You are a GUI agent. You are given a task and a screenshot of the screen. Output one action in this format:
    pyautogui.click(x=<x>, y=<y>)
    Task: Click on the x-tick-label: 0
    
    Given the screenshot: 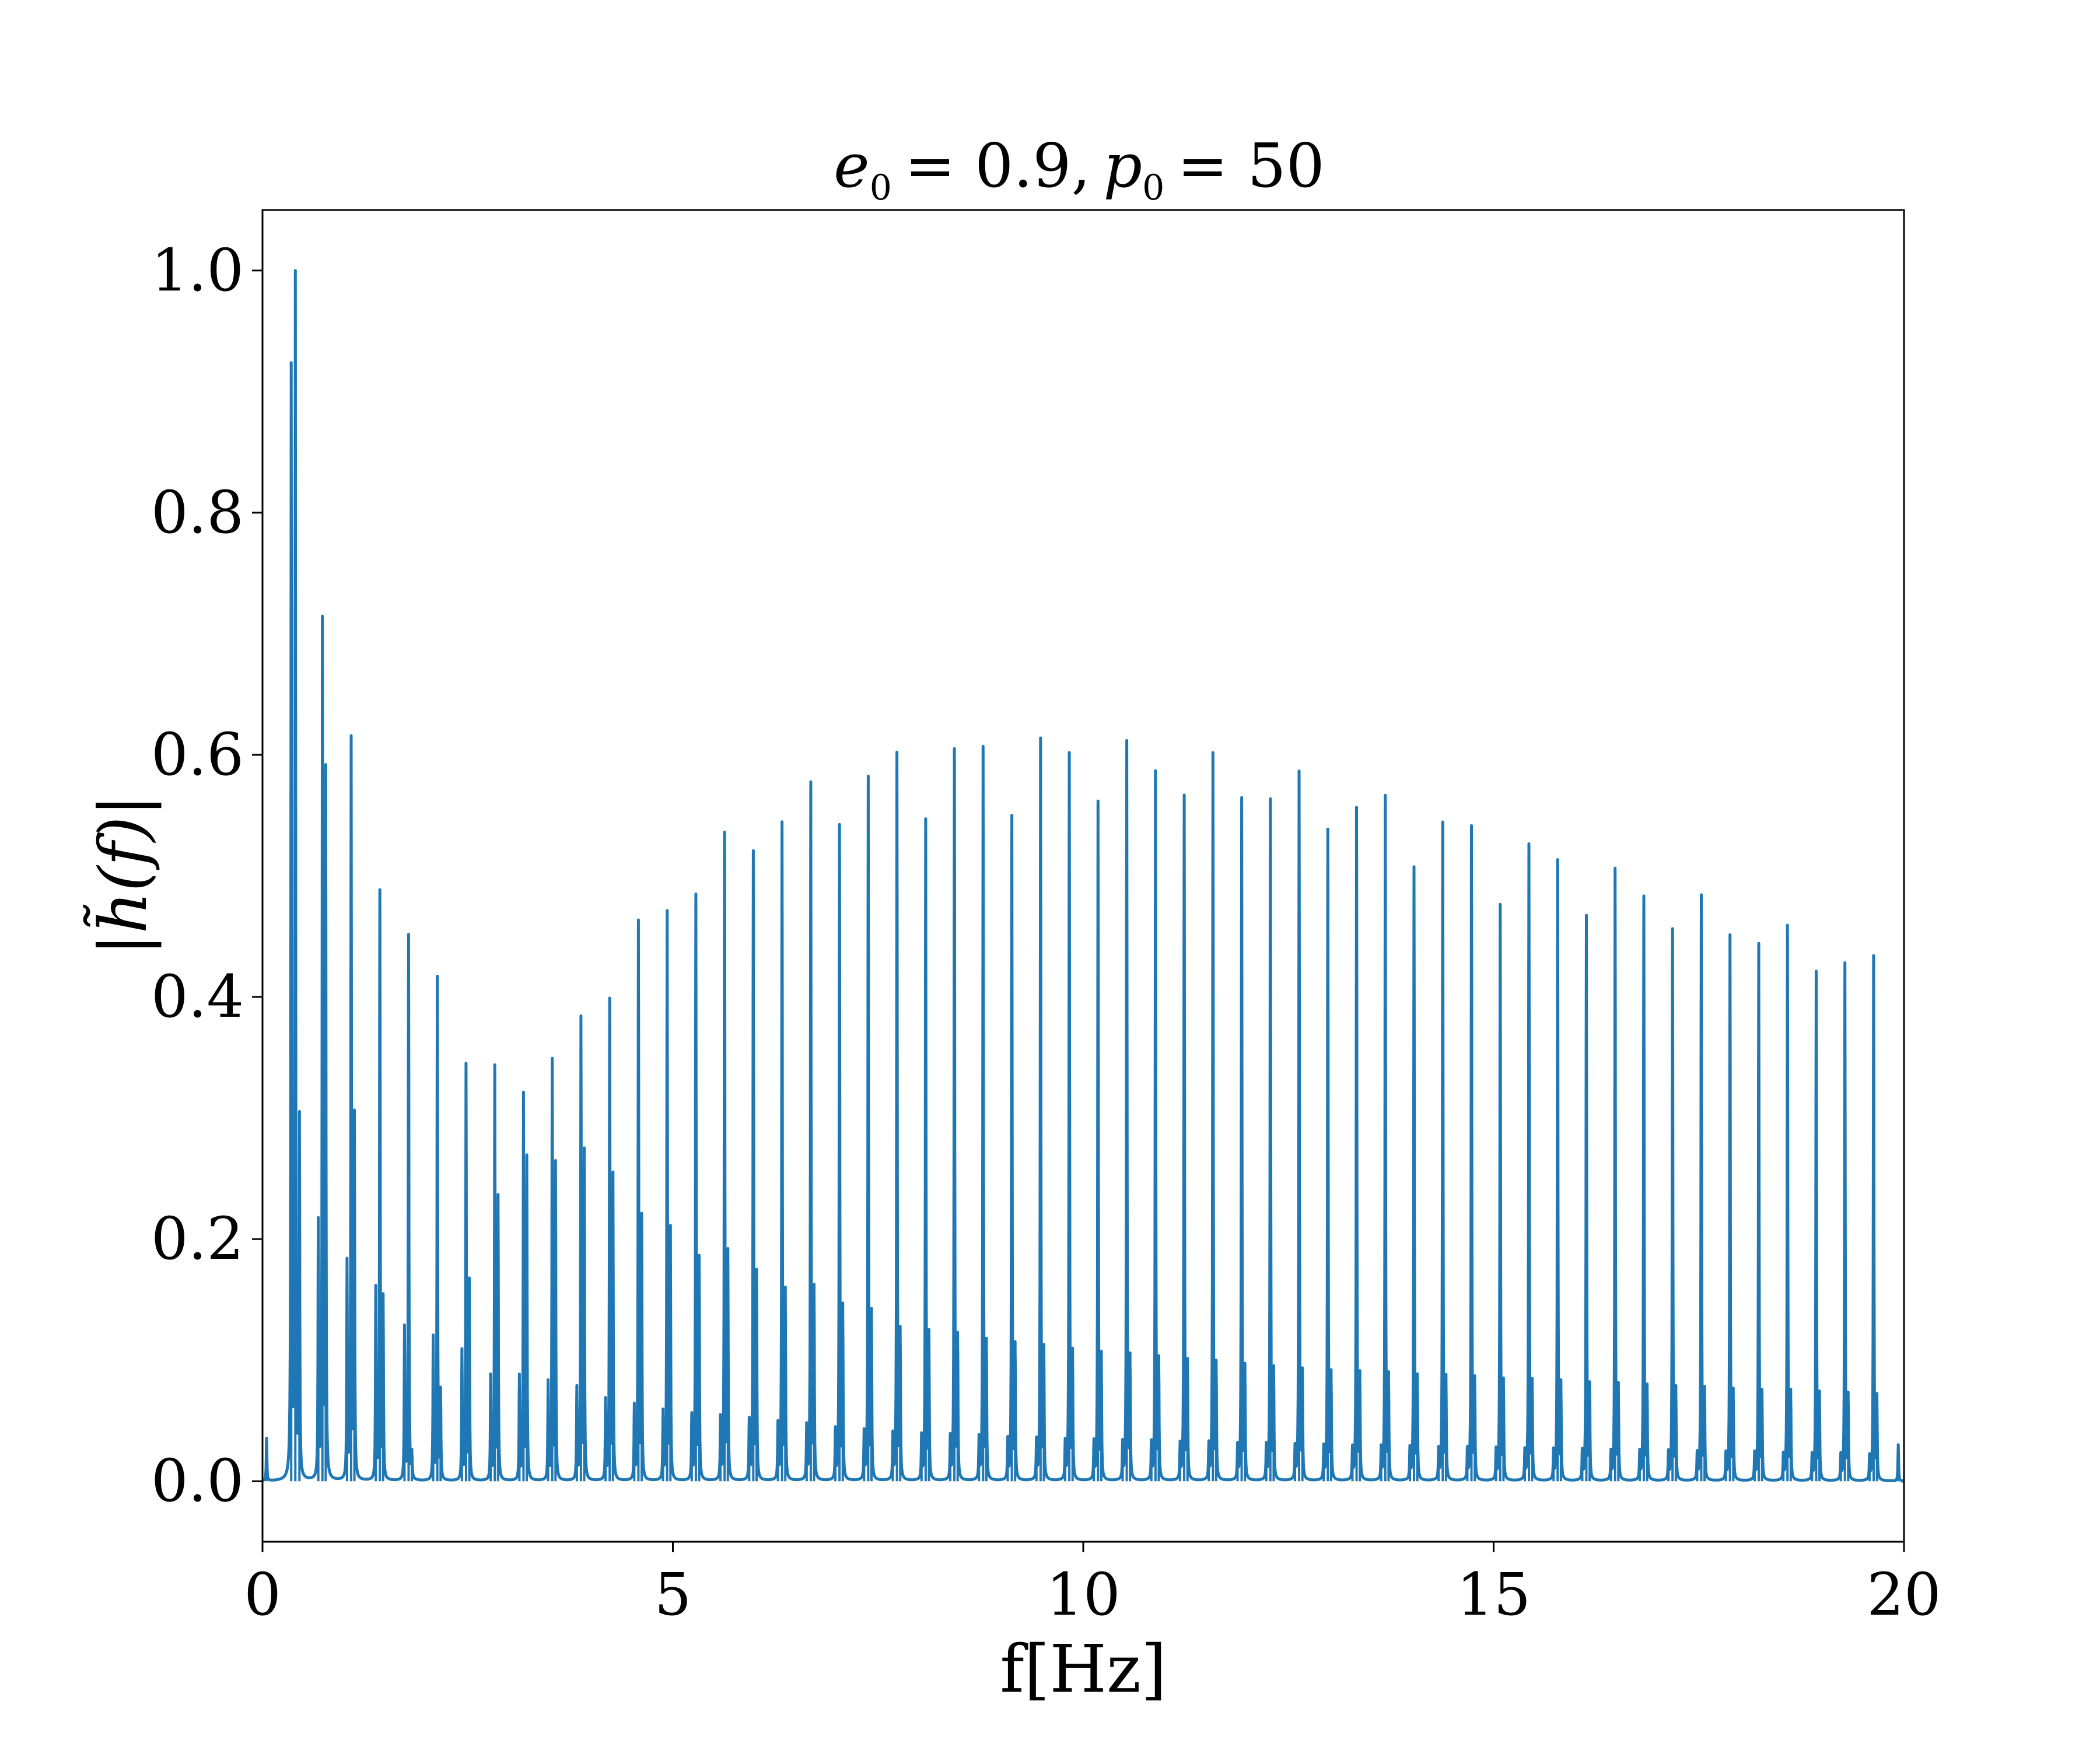 What is the action you would take?
    pyautogui.click(x=262, y=1594)
    